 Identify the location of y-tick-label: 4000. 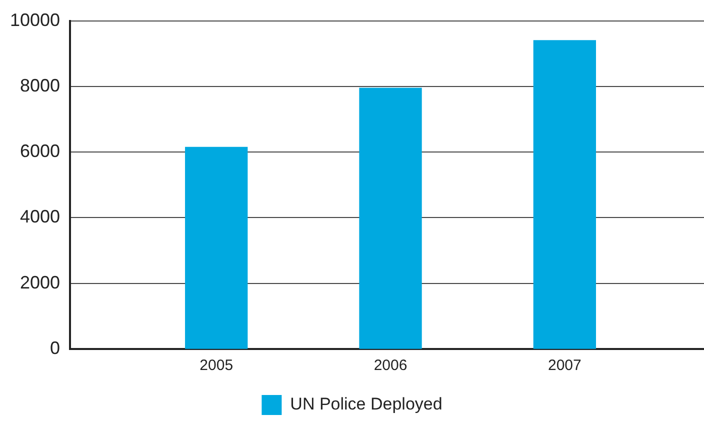
(40, 216).